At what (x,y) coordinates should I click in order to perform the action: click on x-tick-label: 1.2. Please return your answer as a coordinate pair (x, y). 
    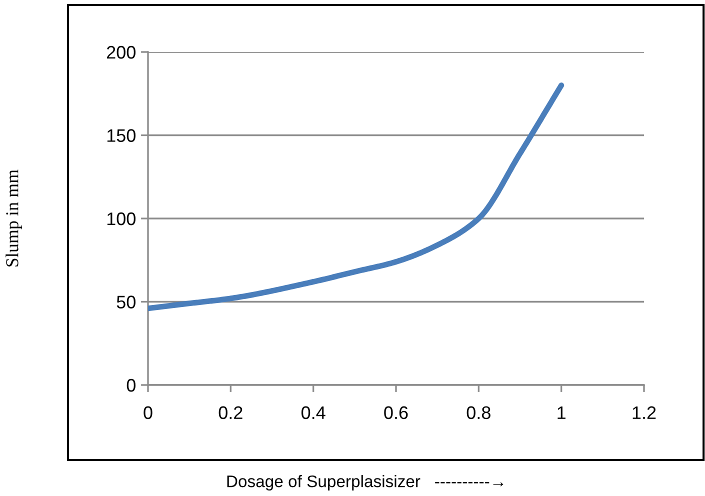
    Looking at the image, I should click on (644, 412).